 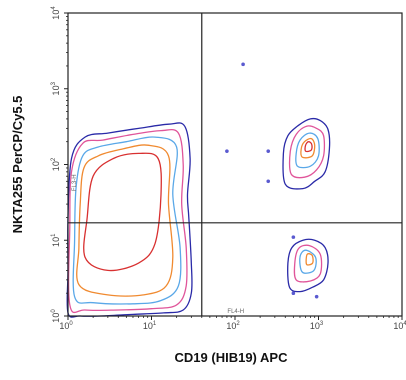 I want to click on x-parameter-label: FL4-H, so click(x=235, y=312).